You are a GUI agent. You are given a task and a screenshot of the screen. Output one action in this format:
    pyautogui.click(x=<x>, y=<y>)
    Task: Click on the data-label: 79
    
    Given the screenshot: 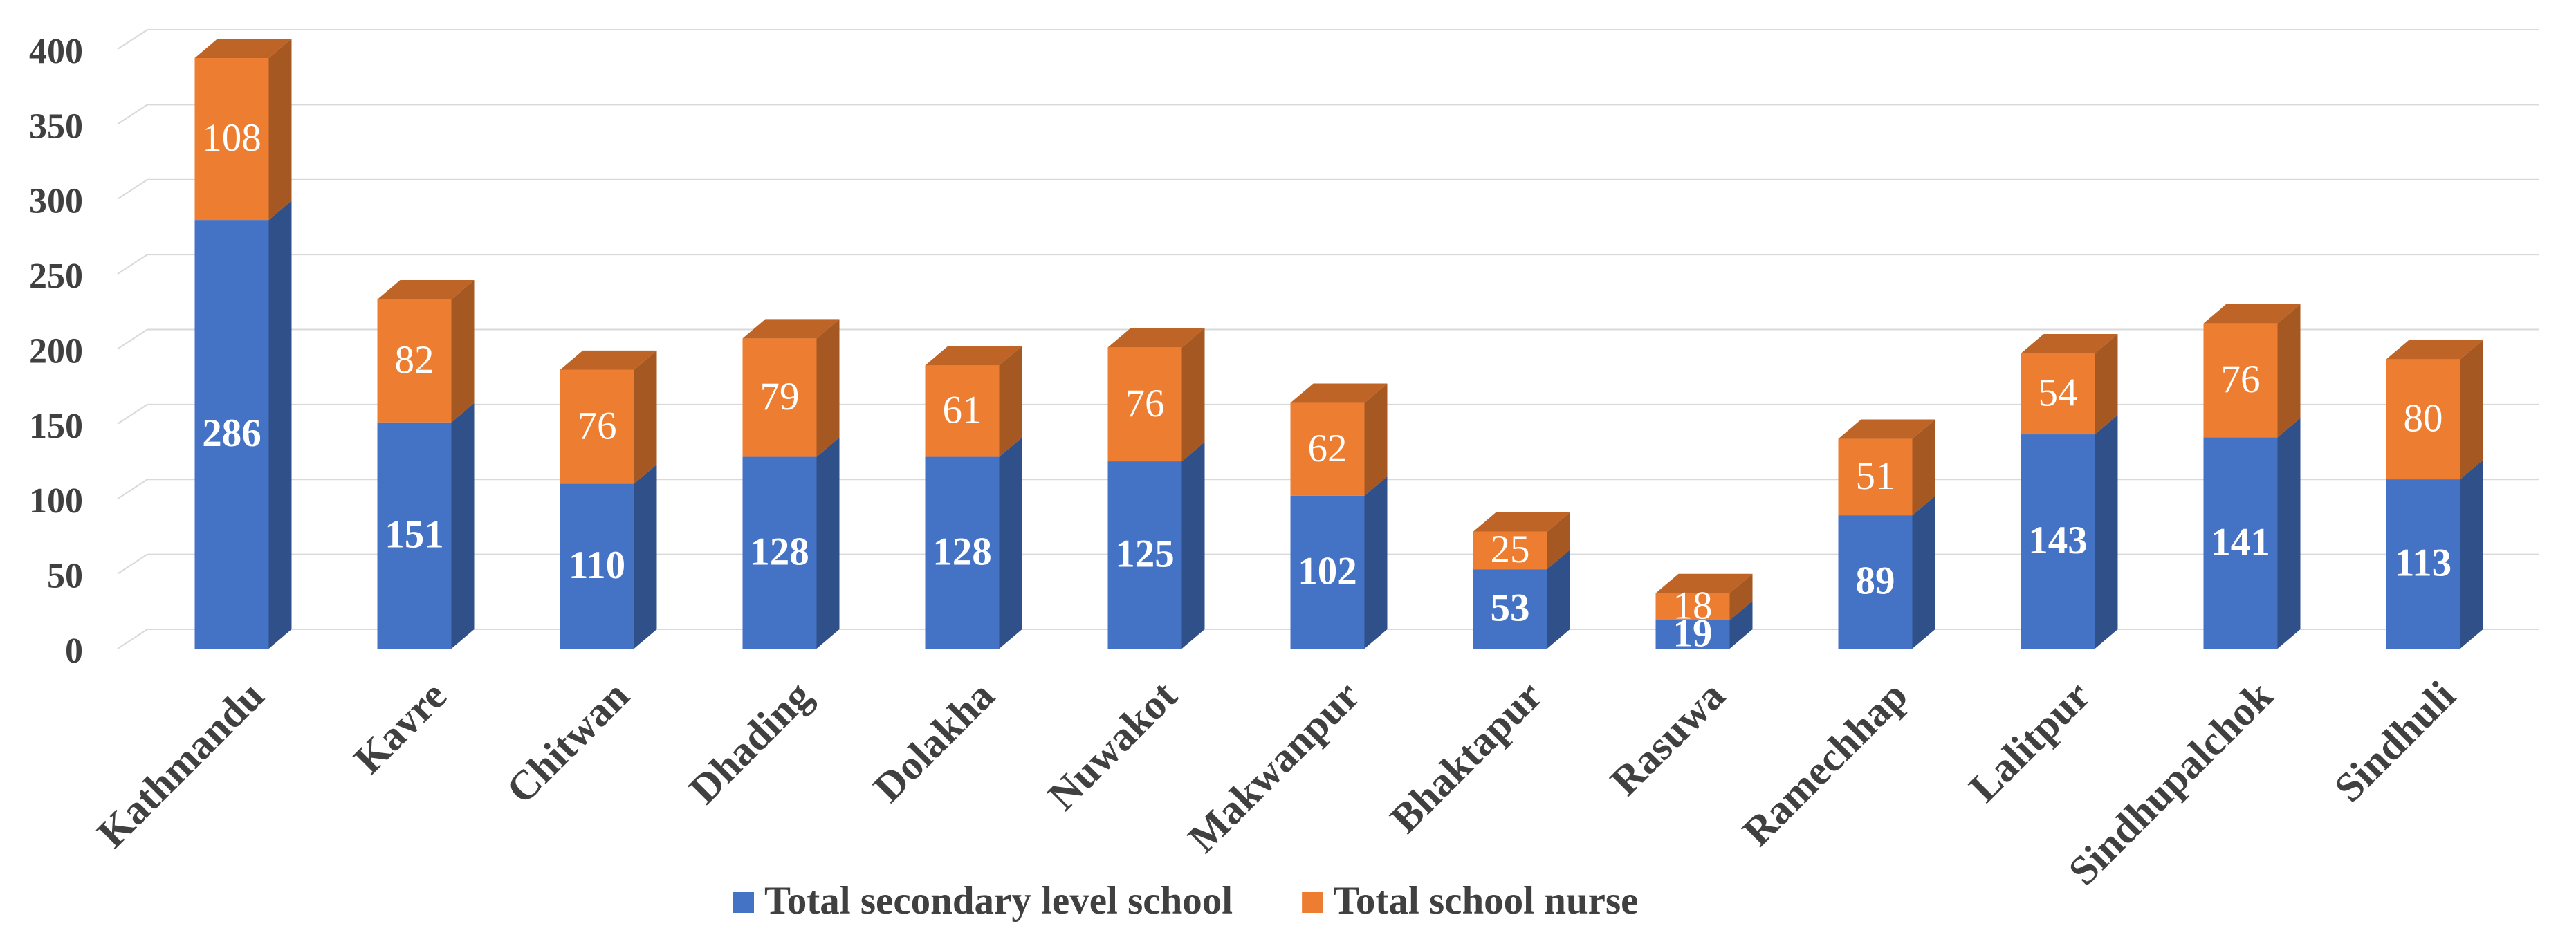 What is the action you would take?
    pyautogui.click(x=780, y=396)
    